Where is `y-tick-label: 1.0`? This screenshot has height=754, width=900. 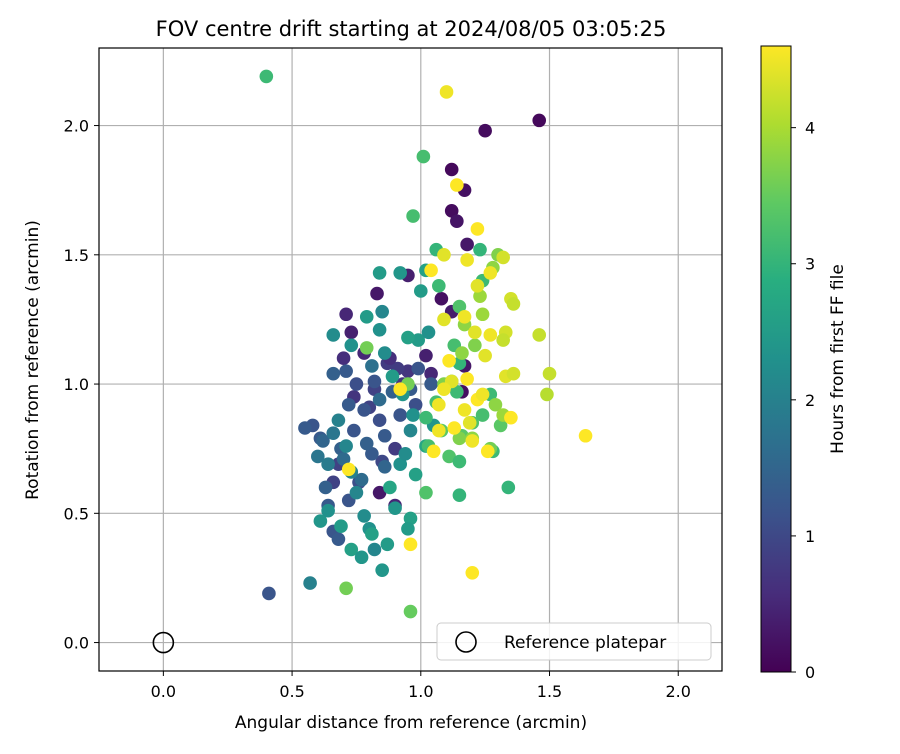
y-tick-label: 1.0 is located at coordinates (76, 384).